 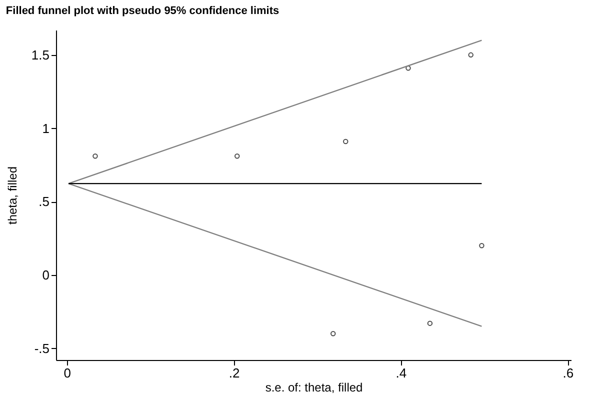 I want to click on x-tick-label: .2, so click(x=234, y=373).